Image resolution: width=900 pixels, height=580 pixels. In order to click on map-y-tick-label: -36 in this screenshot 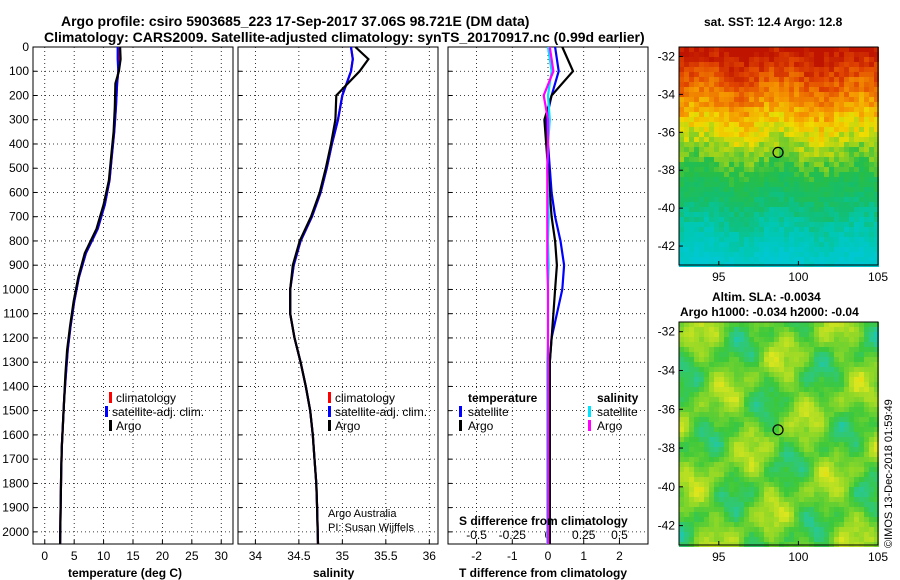, I will do `click(667, 409)`.